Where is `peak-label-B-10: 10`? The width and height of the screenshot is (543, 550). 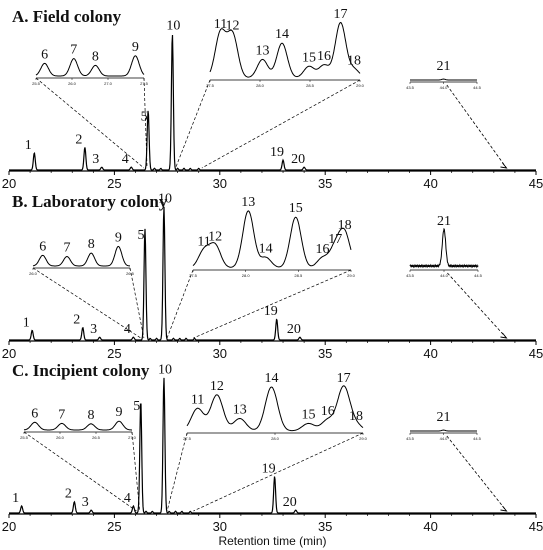 peak-label-B-10: 10 is located at coordinates (165, 199).